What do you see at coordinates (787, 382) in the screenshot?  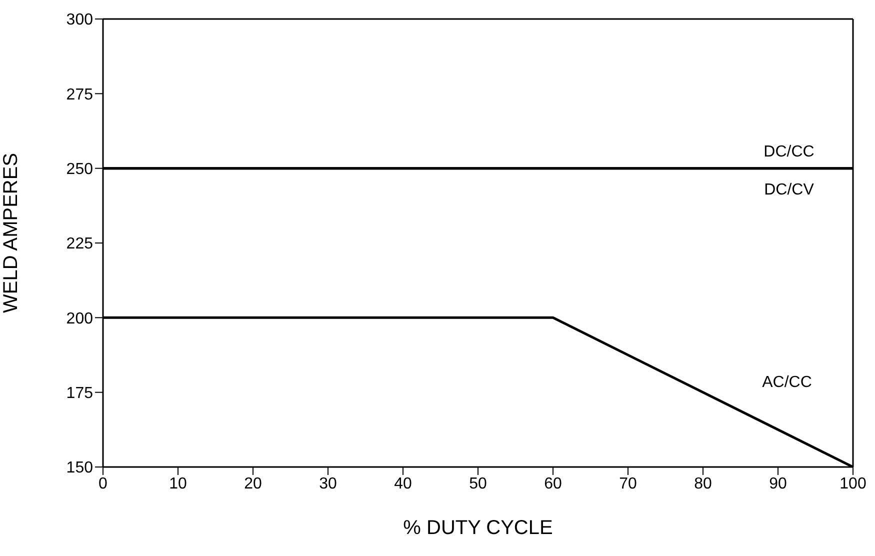 I see `series-label: AC/CC` at bounding box center [787, 382].